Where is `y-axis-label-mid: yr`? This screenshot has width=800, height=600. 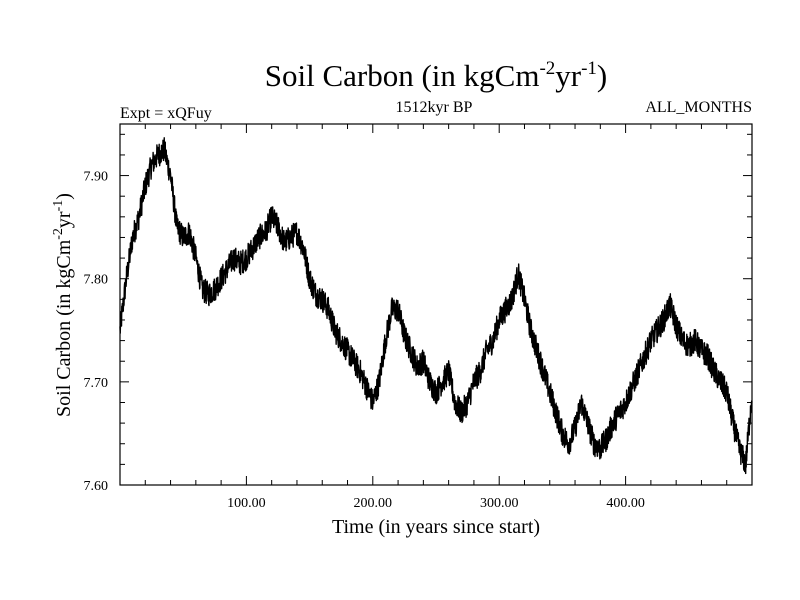
y-axis-label-mid: yr is located at coordinates (64, 219).